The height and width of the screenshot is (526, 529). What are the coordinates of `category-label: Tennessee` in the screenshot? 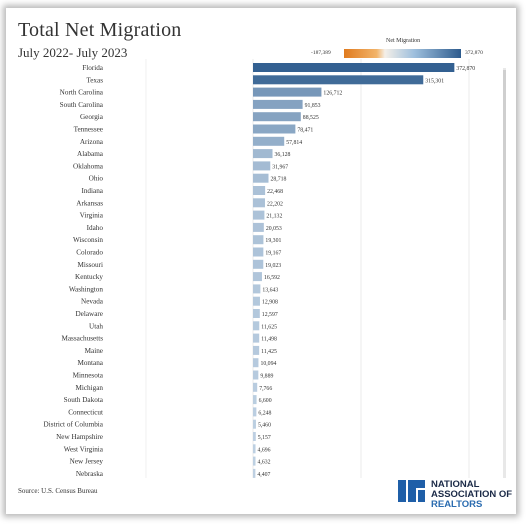 It's located at (88, 130).